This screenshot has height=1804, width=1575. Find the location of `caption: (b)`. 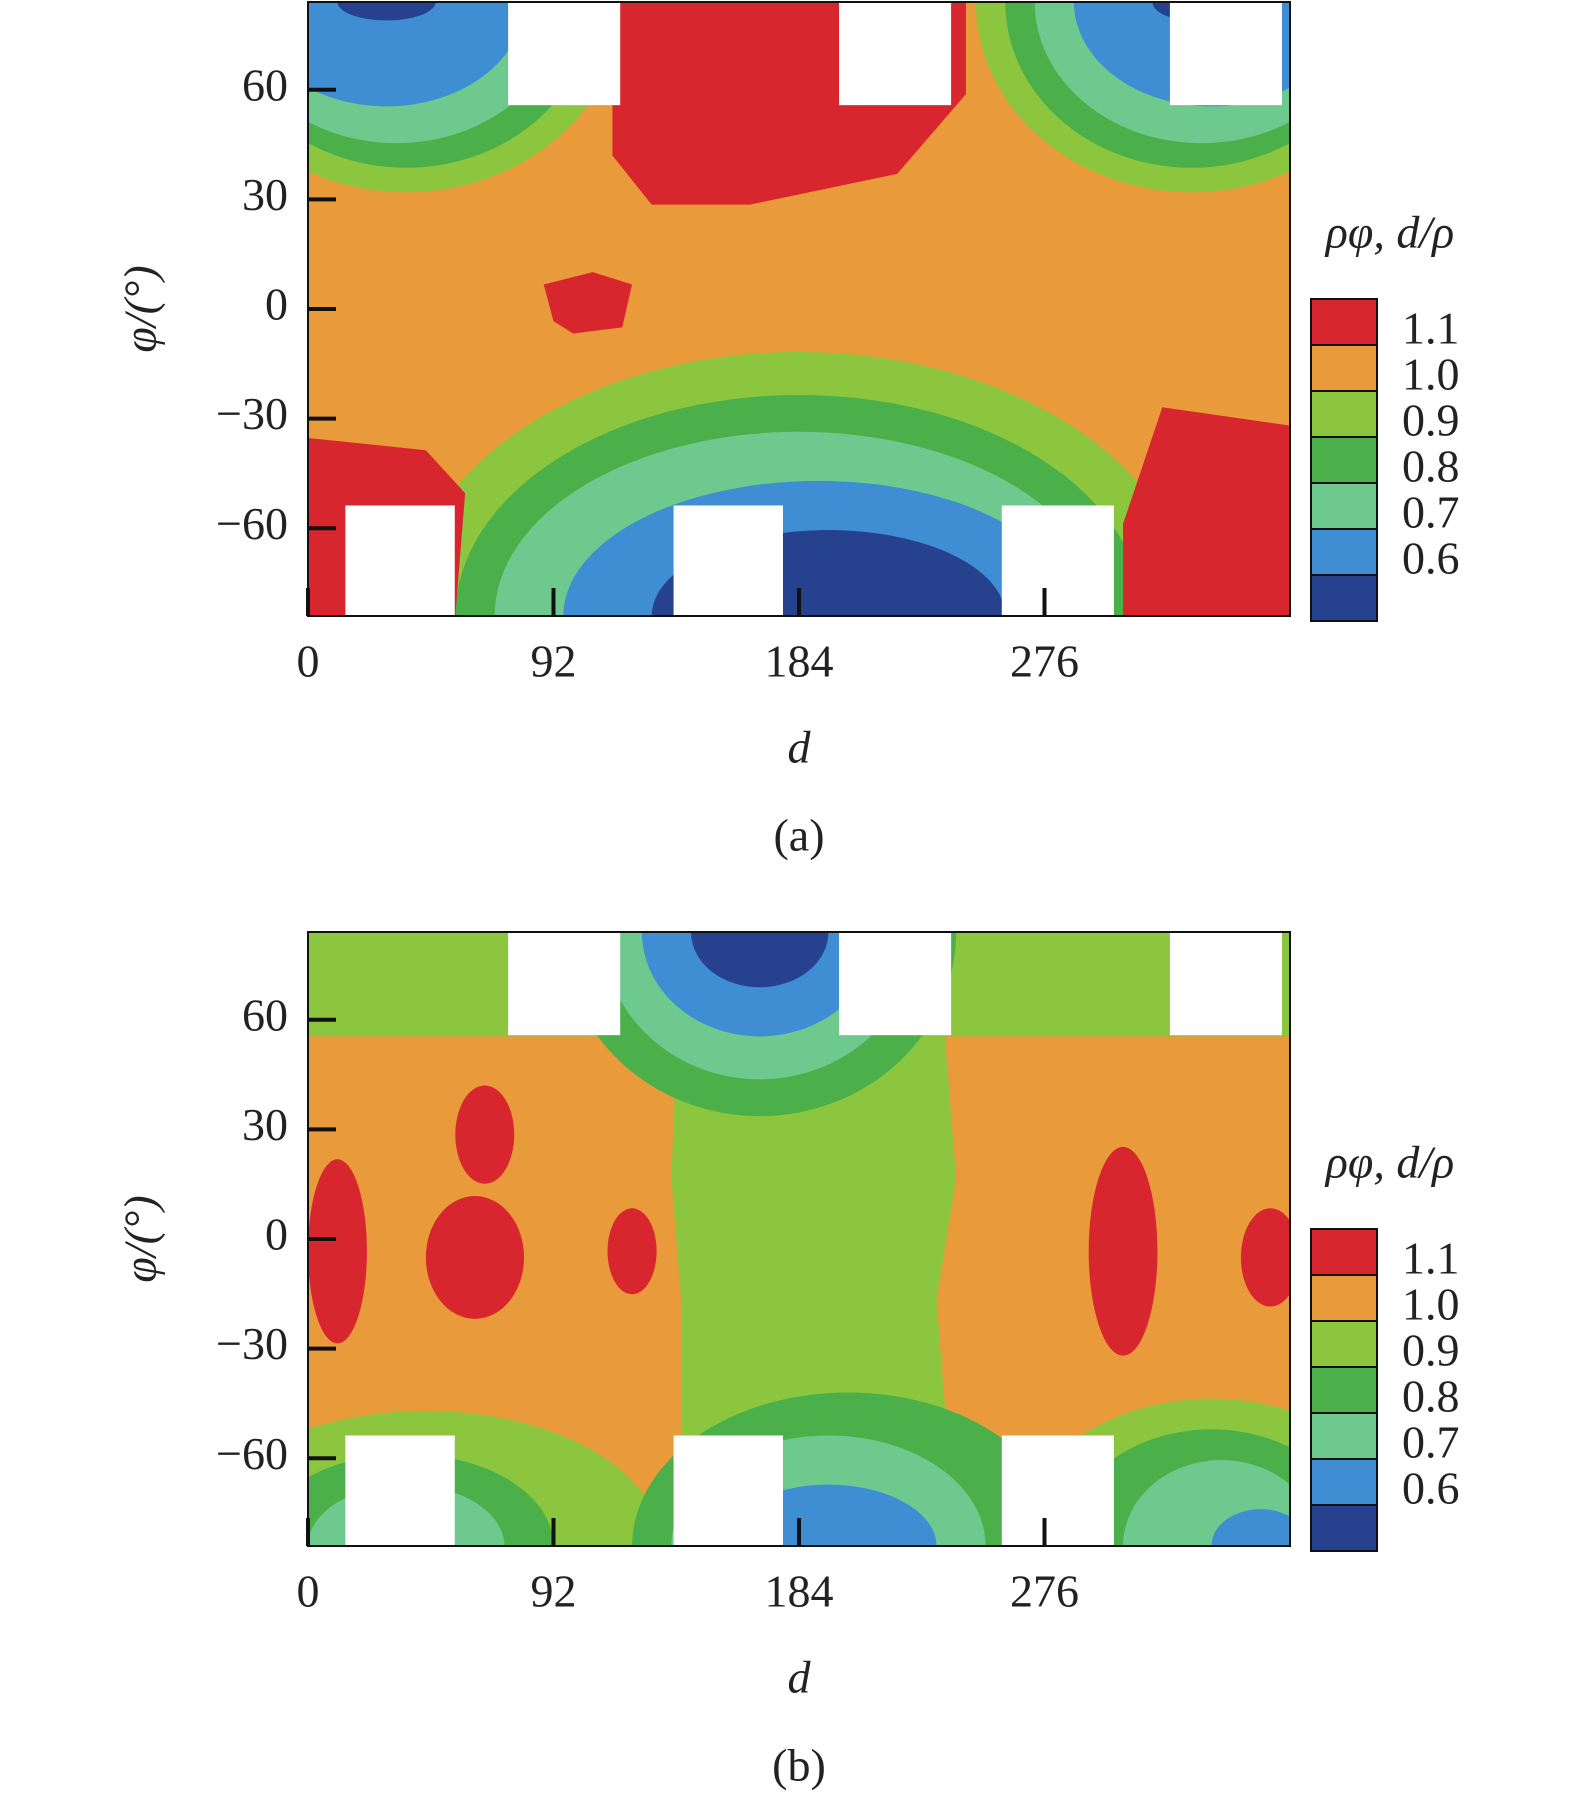

caption: (b) is located at coordinates (799, 1765).